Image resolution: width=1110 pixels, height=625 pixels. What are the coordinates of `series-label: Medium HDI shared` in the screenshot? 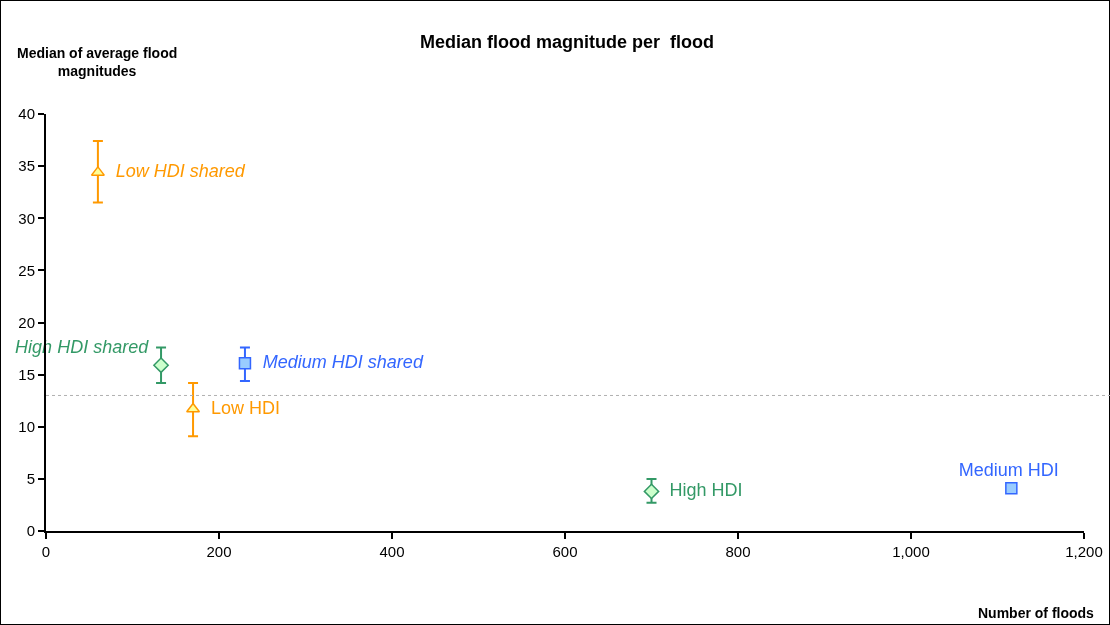 It's located at (343, 361).